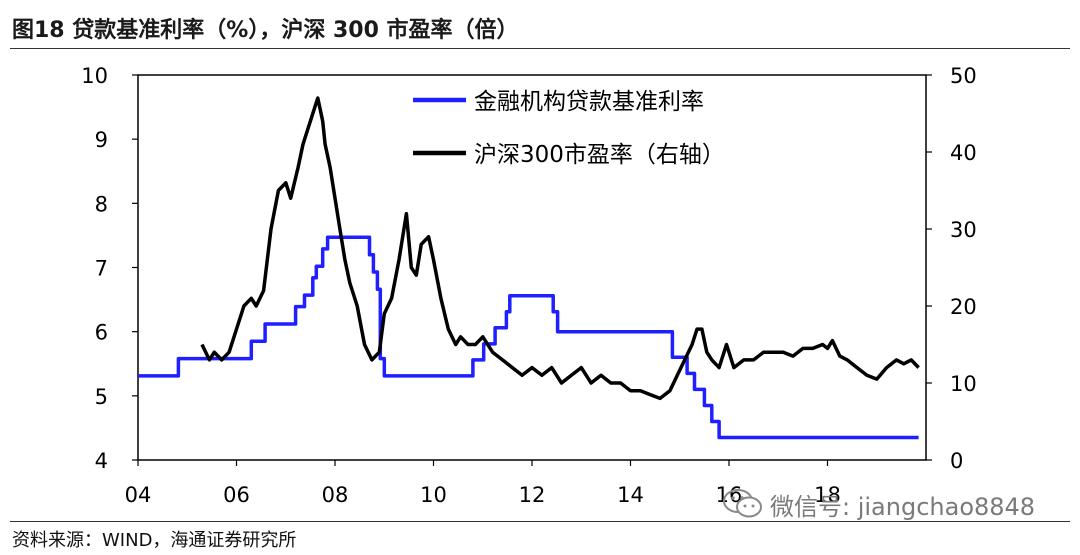  I want to click on y-axis-right: 0 10 20 30 40 50, so click(951, 268).